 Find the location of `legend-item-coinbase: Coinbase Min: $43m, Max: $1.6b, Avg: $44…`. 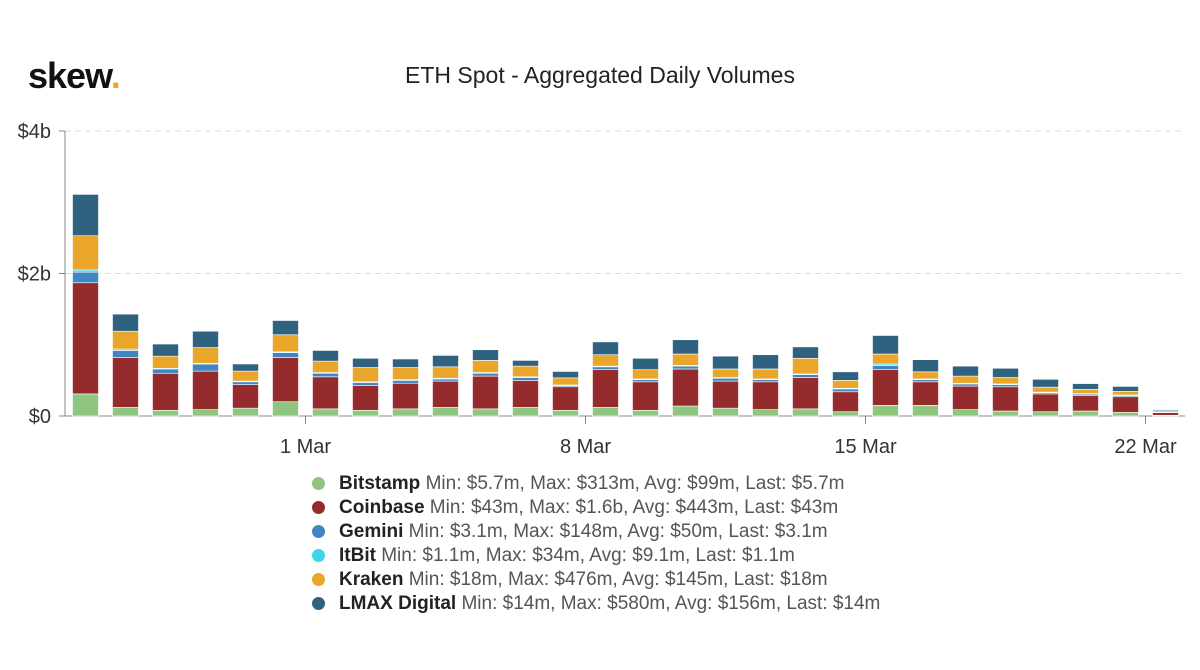

legend-item-coinbase: Coinbase Min: $43m, Max: $1.6b, Avg: $44… is located at coordinates (596, 508).